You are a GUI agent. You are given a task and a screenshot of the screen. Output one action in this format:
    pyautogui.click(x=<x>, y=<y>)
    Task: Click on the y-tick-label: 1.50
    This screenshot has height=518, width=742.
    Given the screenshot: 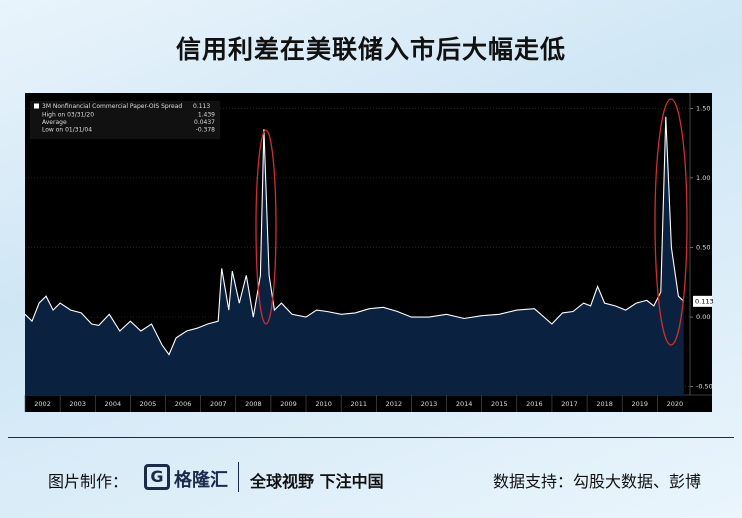 What is the action you would take?
    pyautogui.click(x=703, y=108)
    